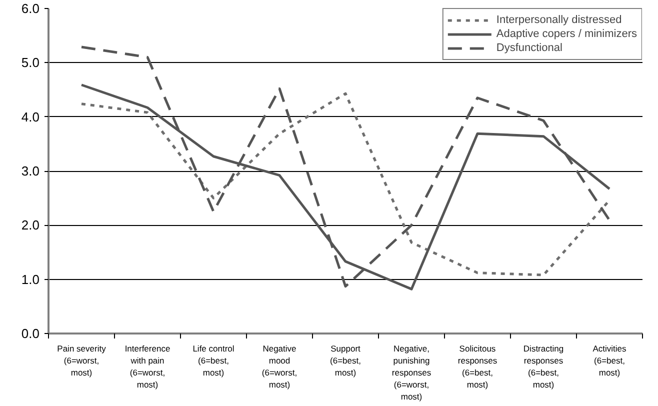  Describe the element at coordinates (30, 116) in the screenshot. I see `y-tick-label: 4.0` at that location.